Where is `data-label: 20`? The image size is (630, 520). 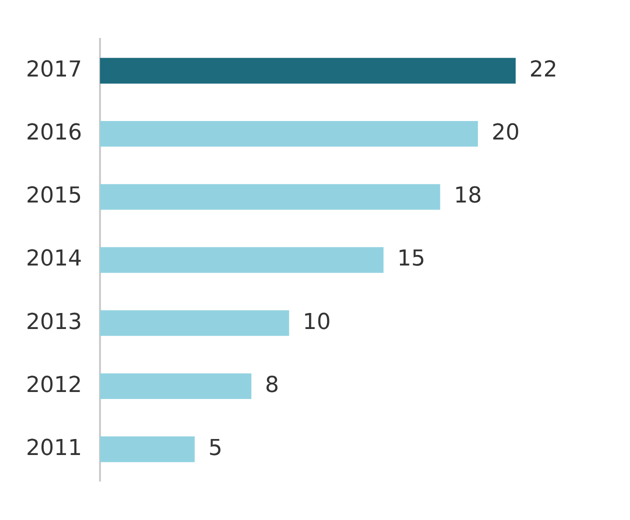 data-label: 20 is located at coordinates (506, 133).